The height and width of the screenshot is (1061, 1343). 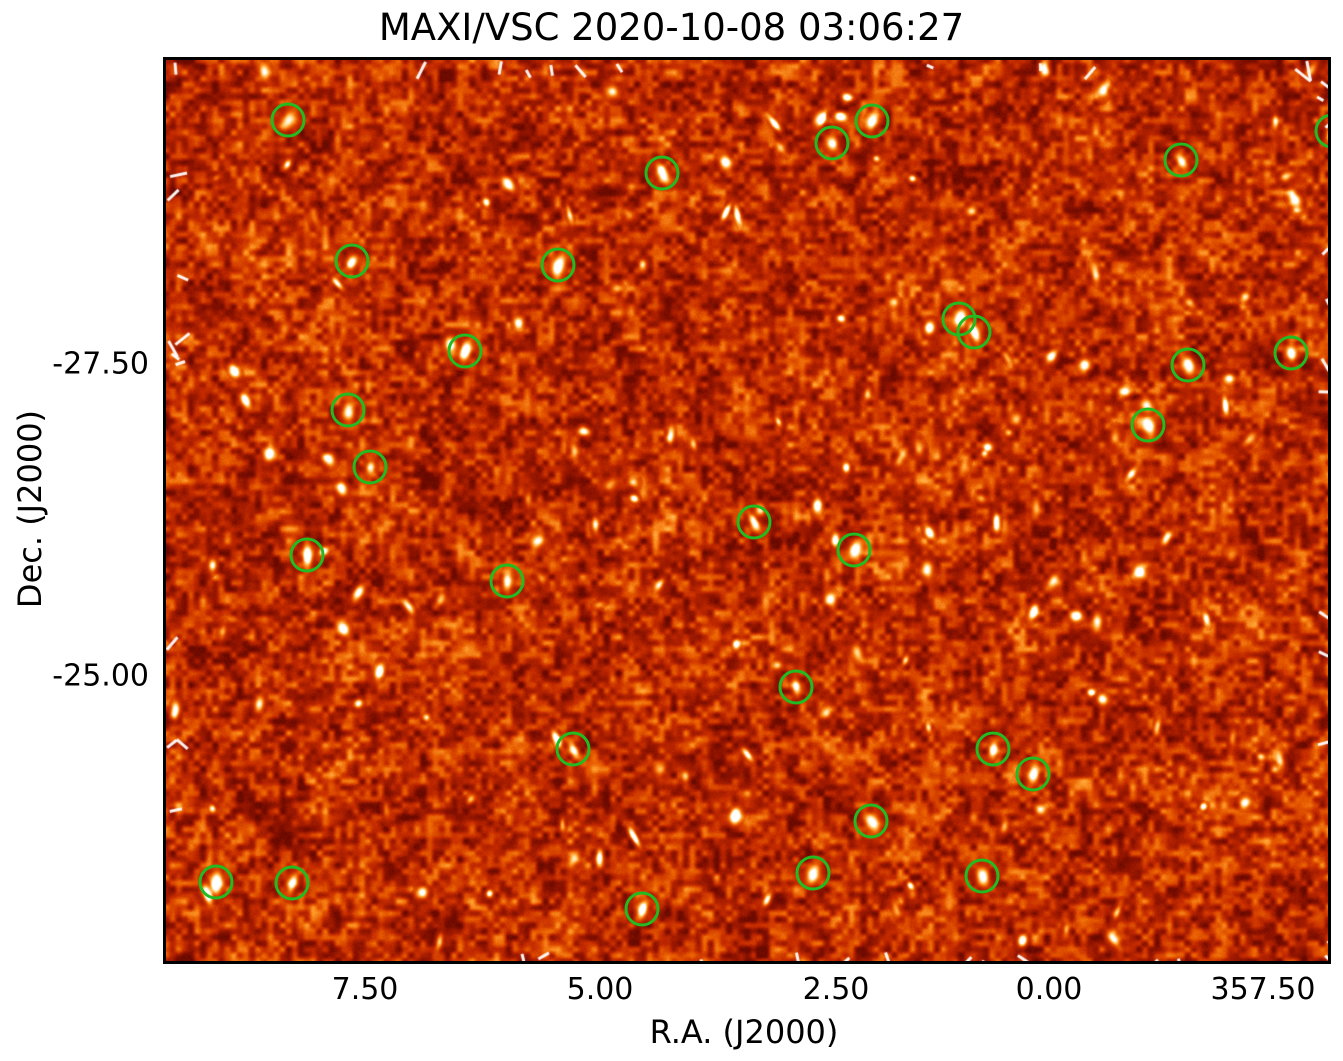 What do you see at coordinates (30, 509) in the screenshot?
I see `y-axis-label: Dec. (J2000)` at bounding box center [30, 509].